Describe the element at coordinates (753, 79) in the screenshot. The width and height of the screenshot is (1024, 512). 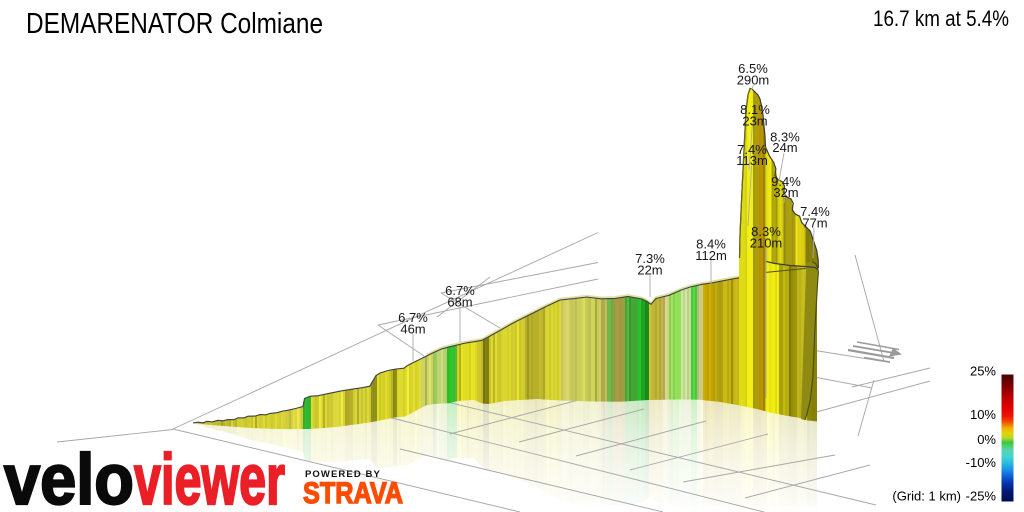
I see `svg-text: 290m` at that location.